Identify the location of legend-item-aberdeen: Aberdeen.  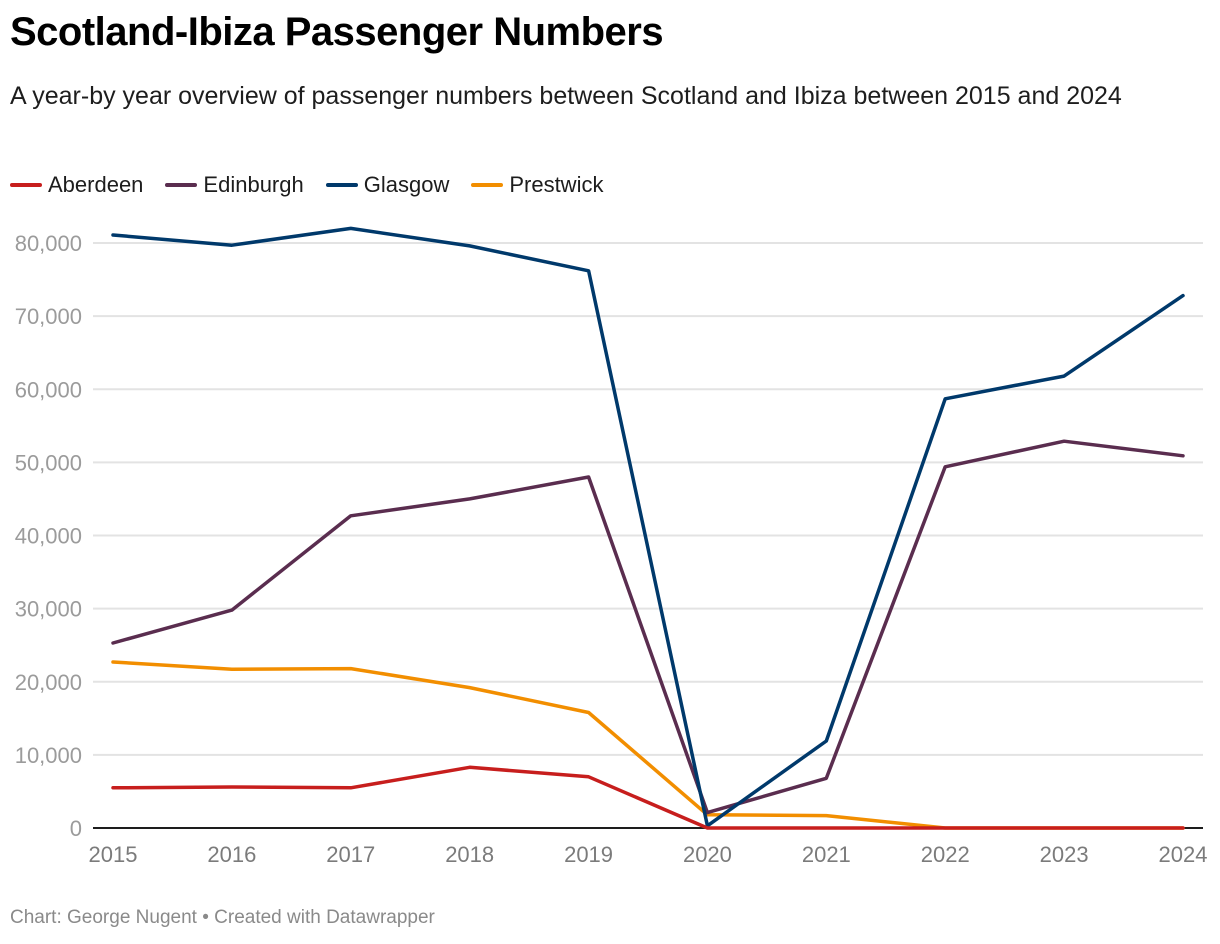
(76, 185).